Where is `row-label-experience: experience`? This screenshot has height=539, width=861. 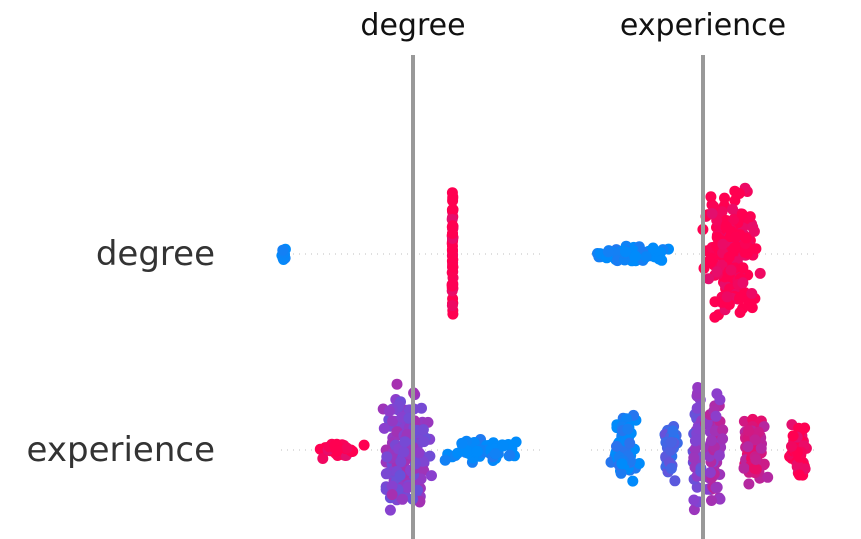 row-label-experience: experience is located at coordinates (120, 450).